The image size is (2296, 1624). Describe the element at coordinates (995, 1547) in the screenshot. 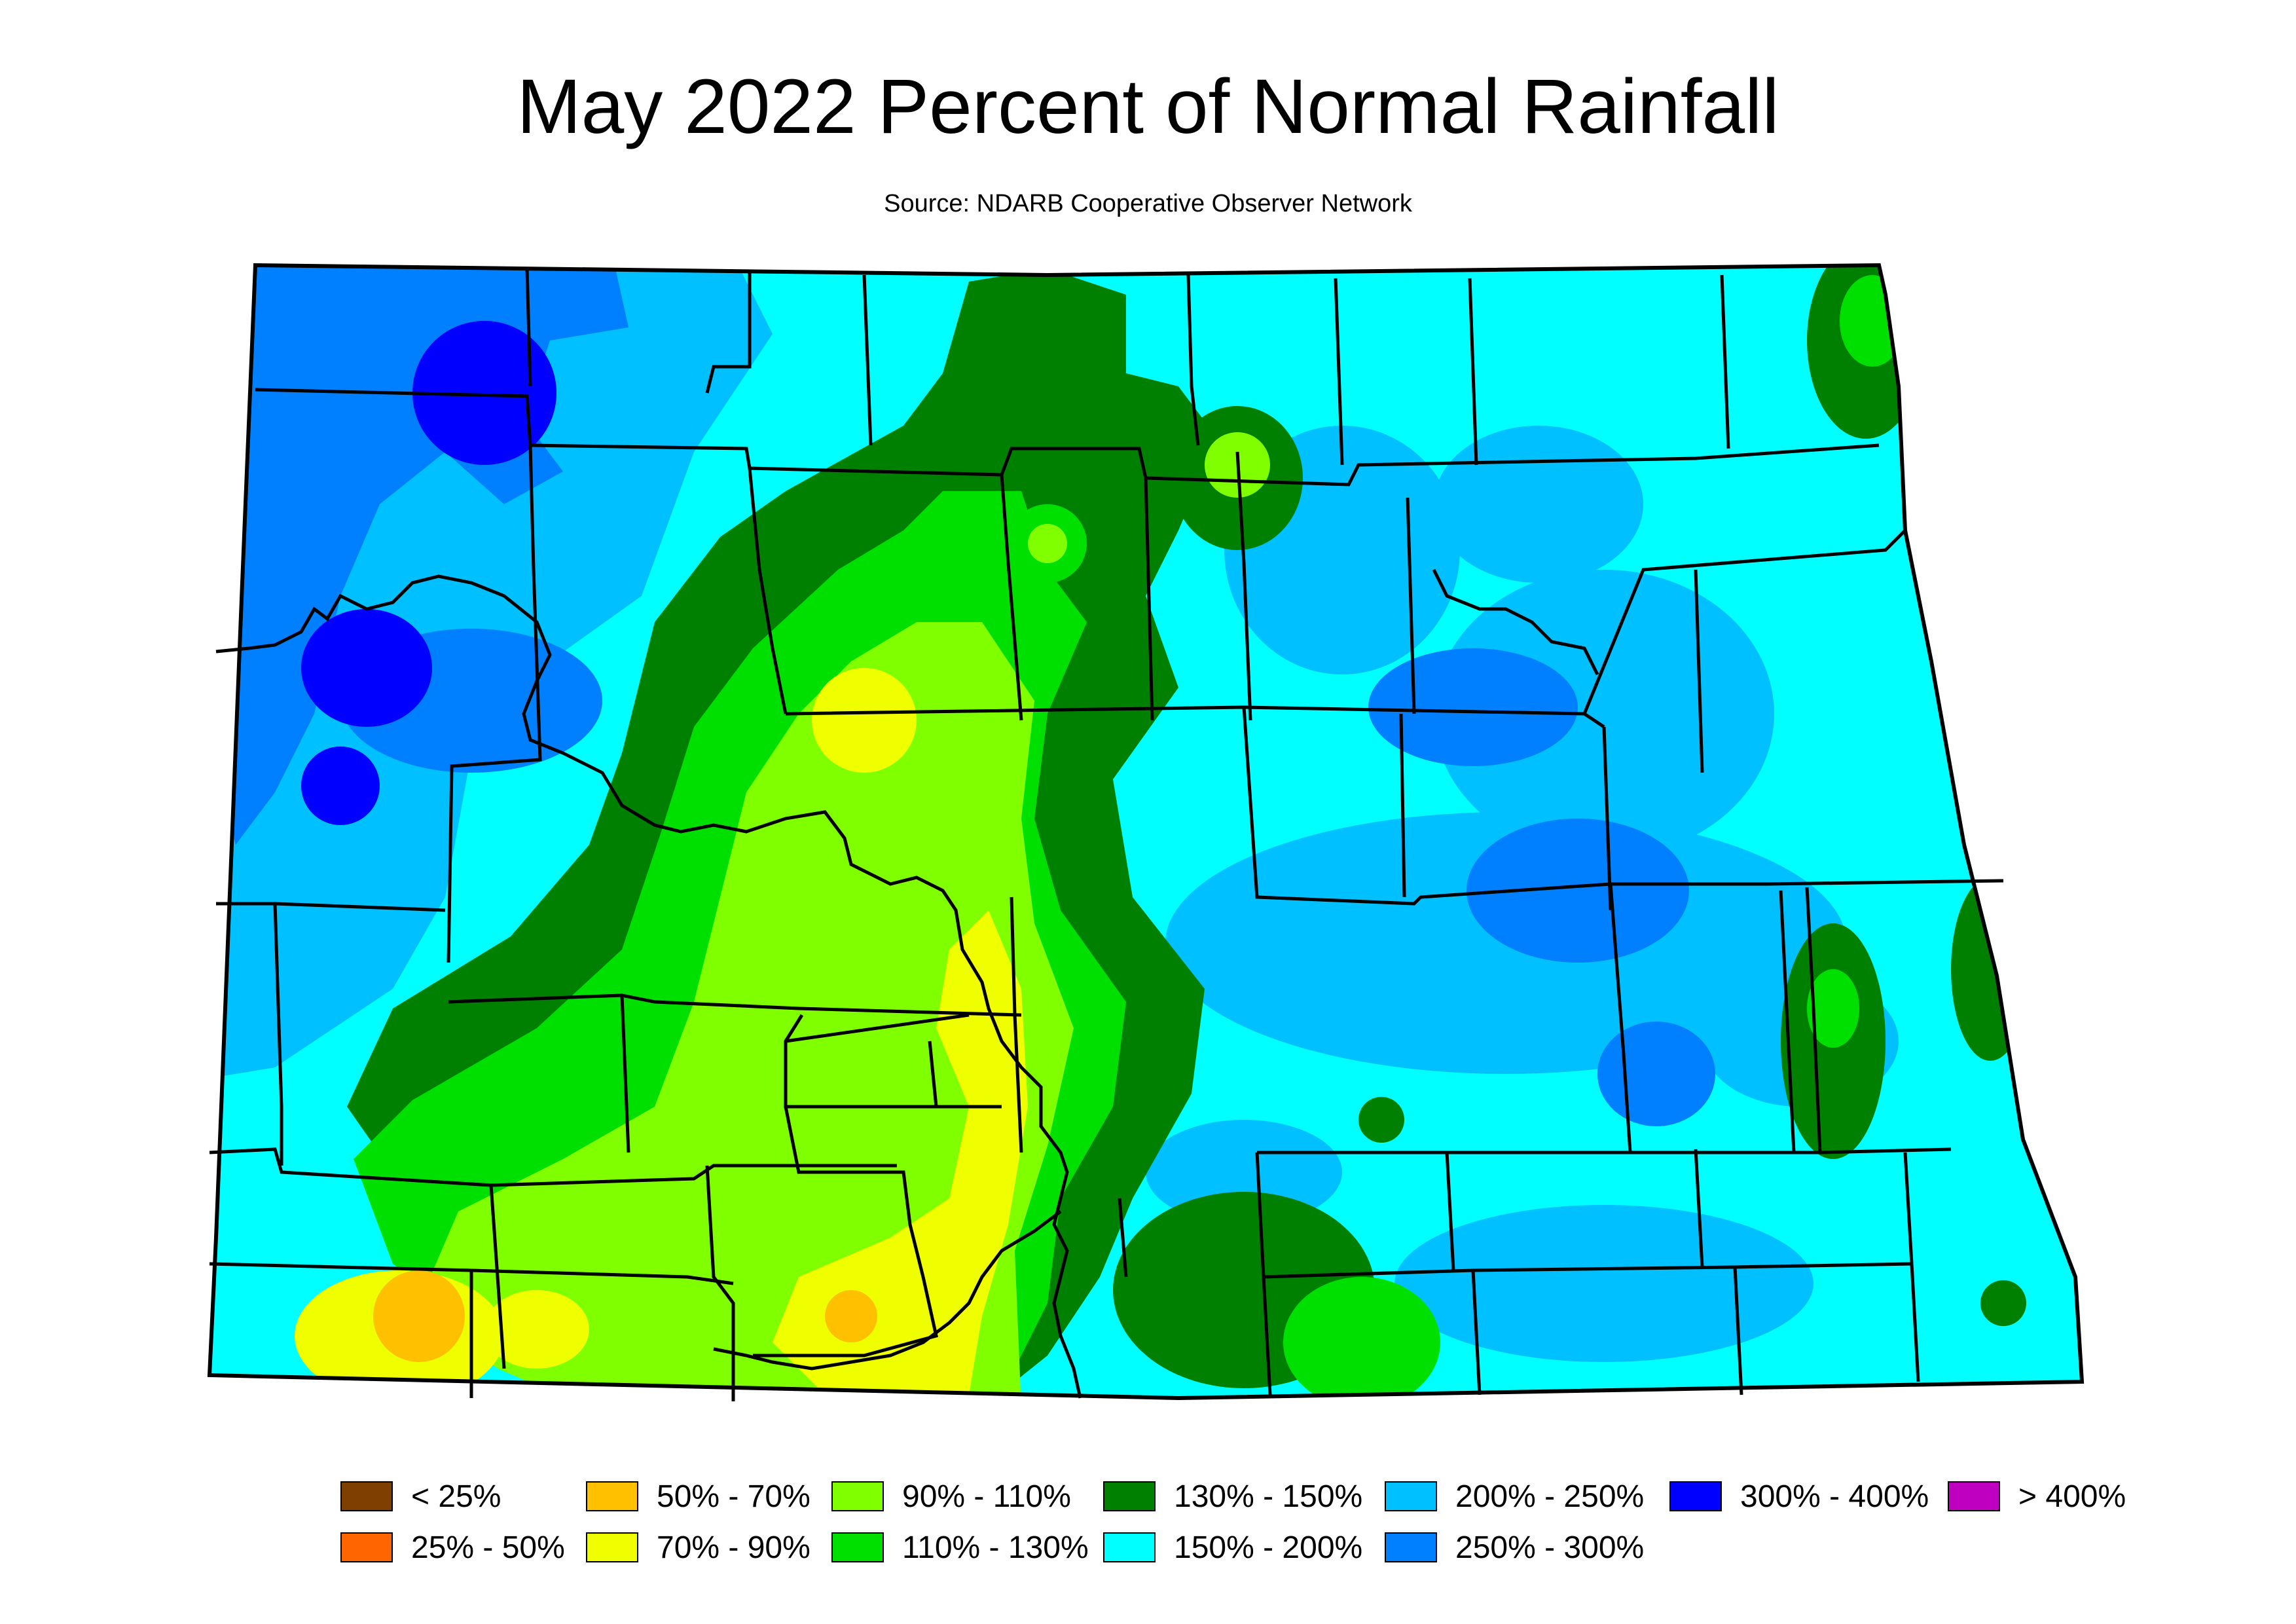

I see `legend-label: 110% - 130%` at that location.